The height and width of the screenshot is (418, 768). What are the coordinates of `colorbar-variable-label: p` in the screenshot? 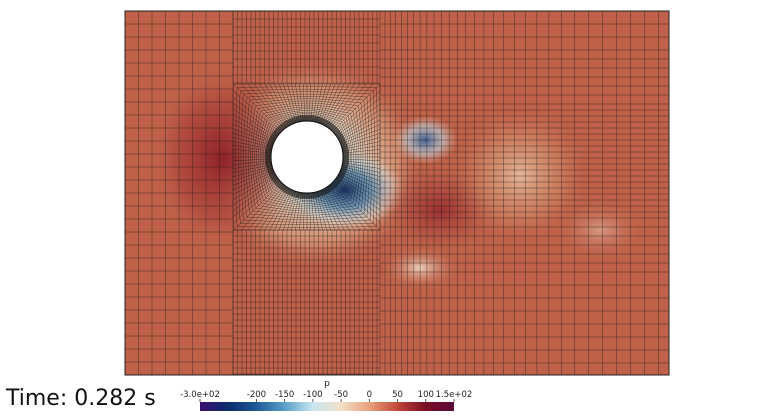 It's located at (327, 384).